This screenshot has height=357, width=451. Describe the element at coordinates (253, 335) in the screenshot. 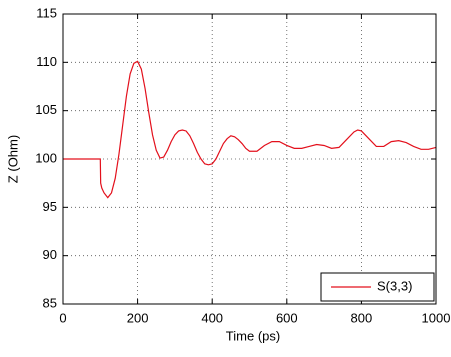

I see `x-axis-label: Time (ps)` at that location.